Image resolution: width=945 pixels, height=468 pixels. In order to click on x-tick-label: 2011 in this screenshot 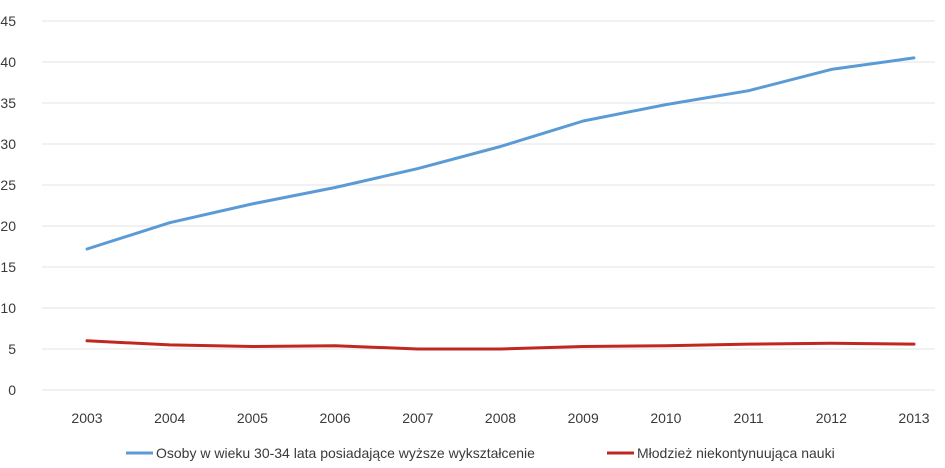, I will do `click(749, 418)`.